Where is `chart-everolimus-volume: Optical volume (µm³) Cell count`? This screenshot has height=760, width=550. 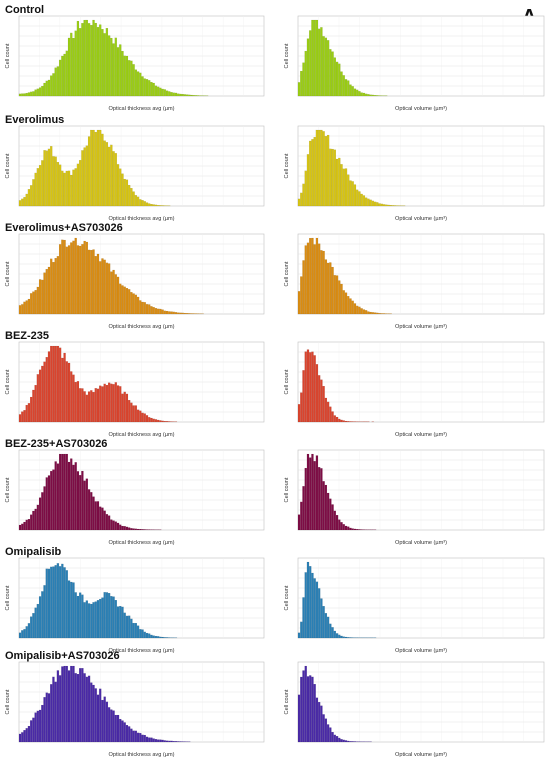 chart-everolimus-volume: Optical volume (µm³) Cell count is located at coordinates (414, 173).